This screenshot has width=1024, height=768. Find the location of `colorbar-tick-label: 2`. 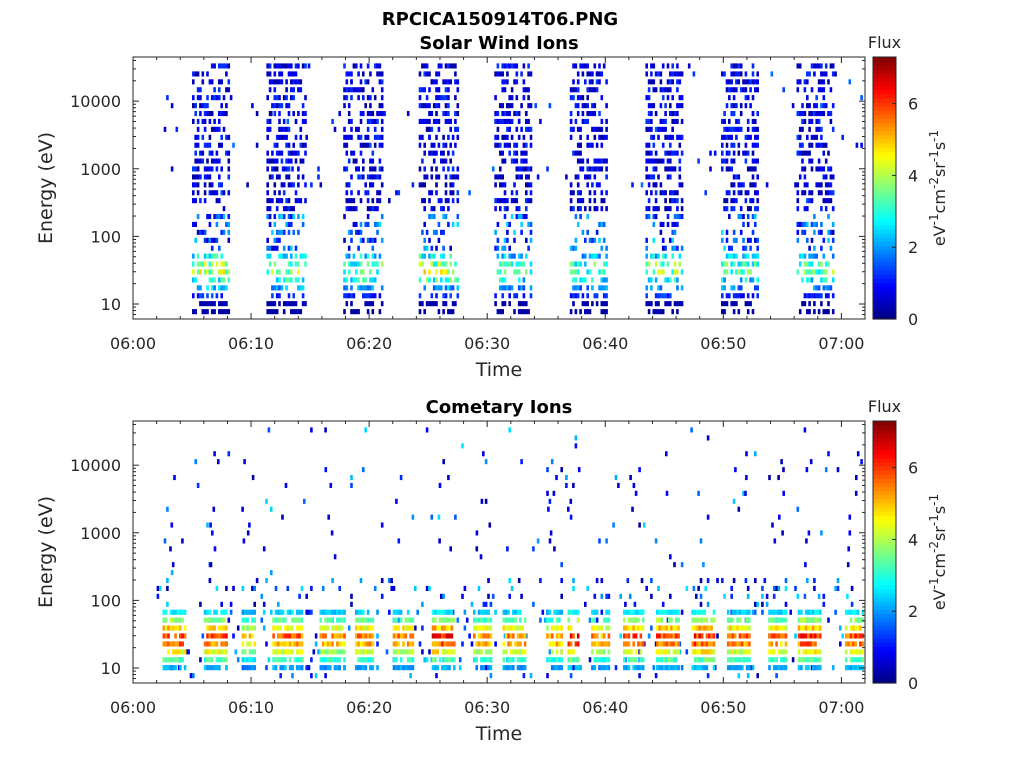

colorbar-tick-label: 2 is located at coordinates (913, 611).